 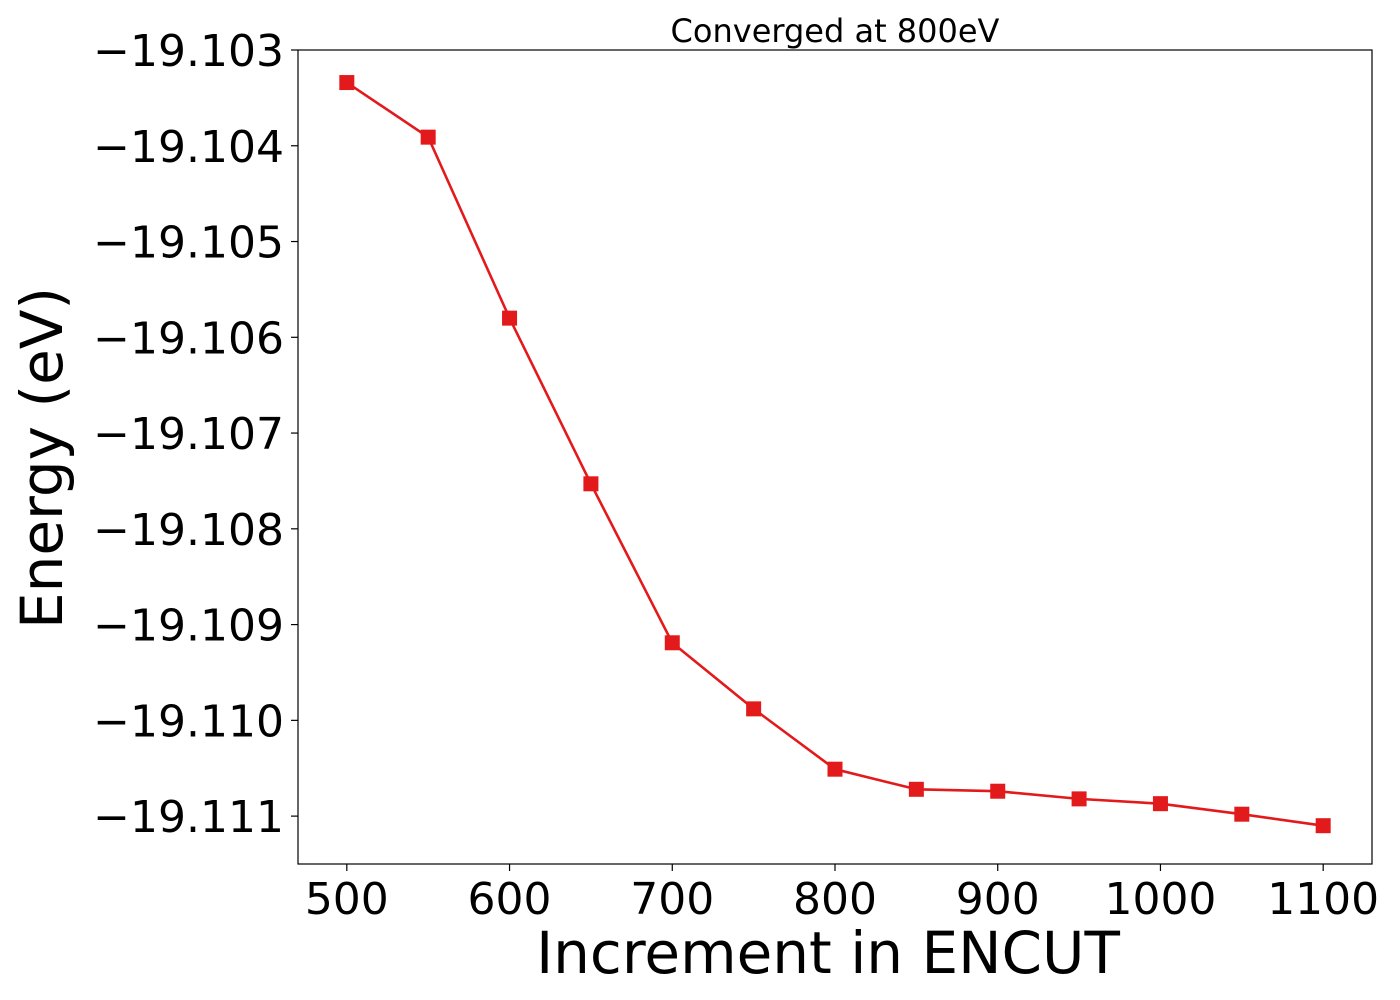 I want to click on x-axis-label: Increment in ENCUT, so click(x=828, y=953).